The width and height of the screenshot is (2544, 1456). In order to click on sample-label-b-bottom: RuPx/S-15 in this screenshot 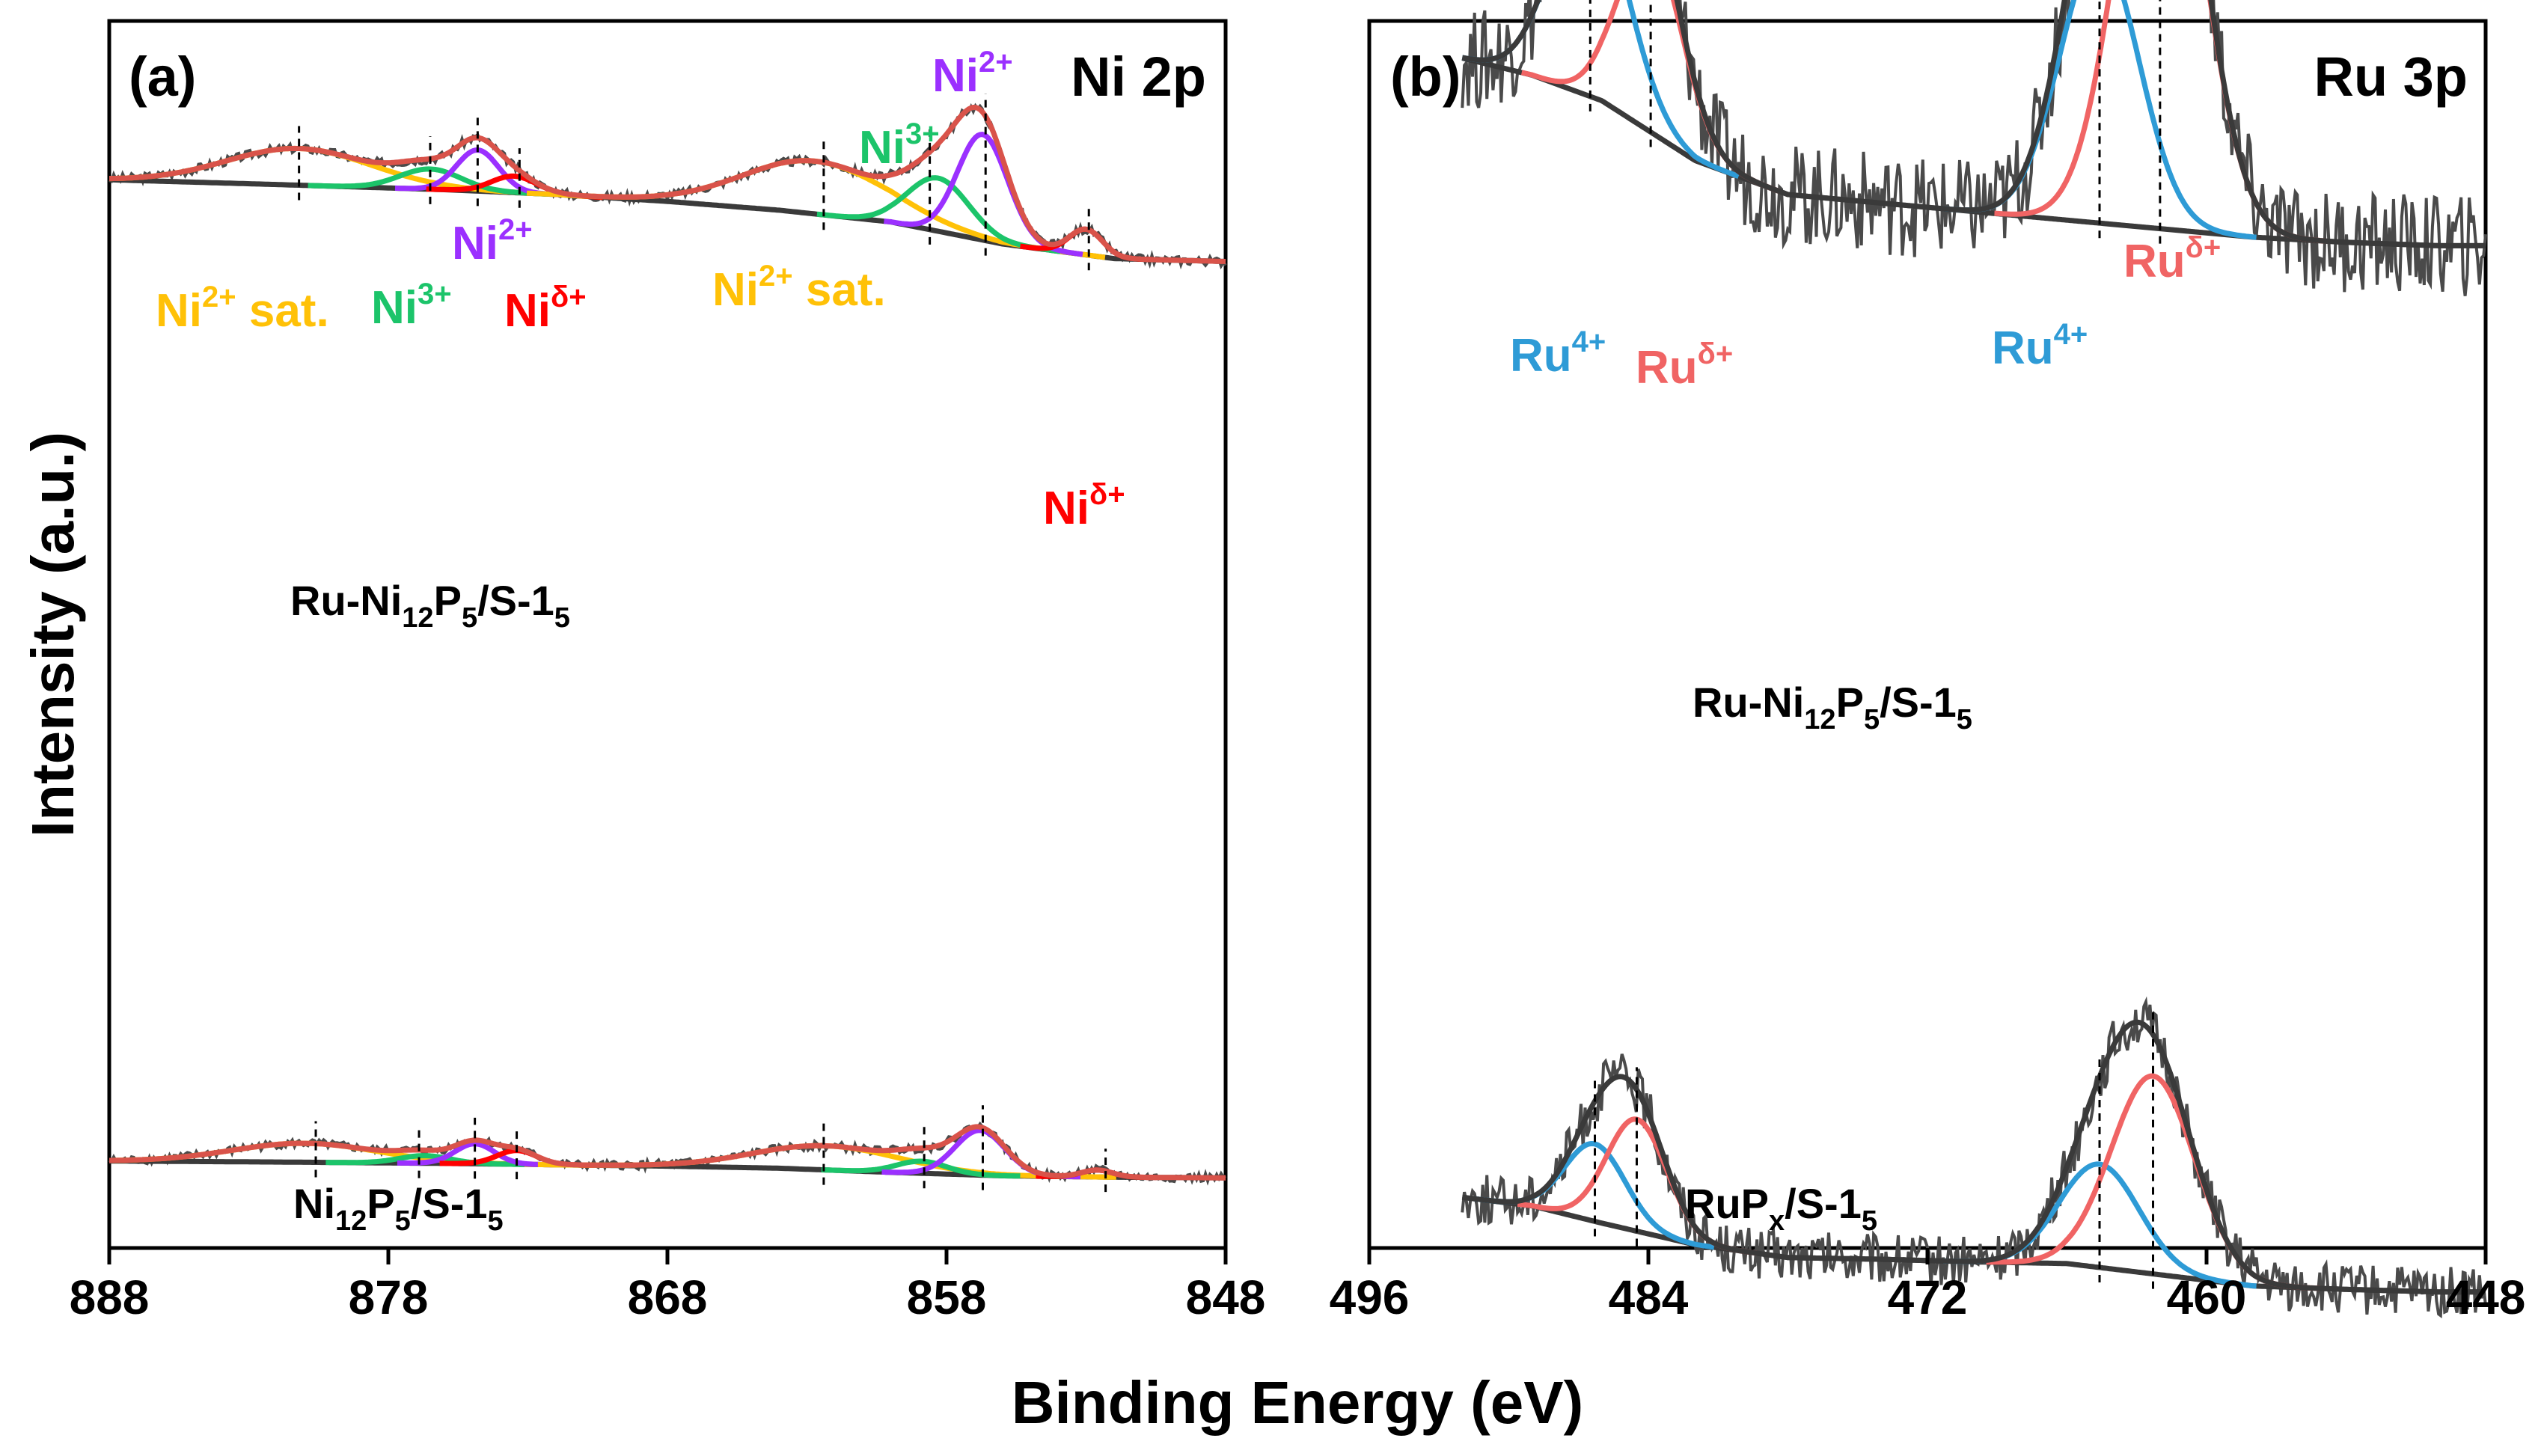, I will do `click(1781, 1208)`.